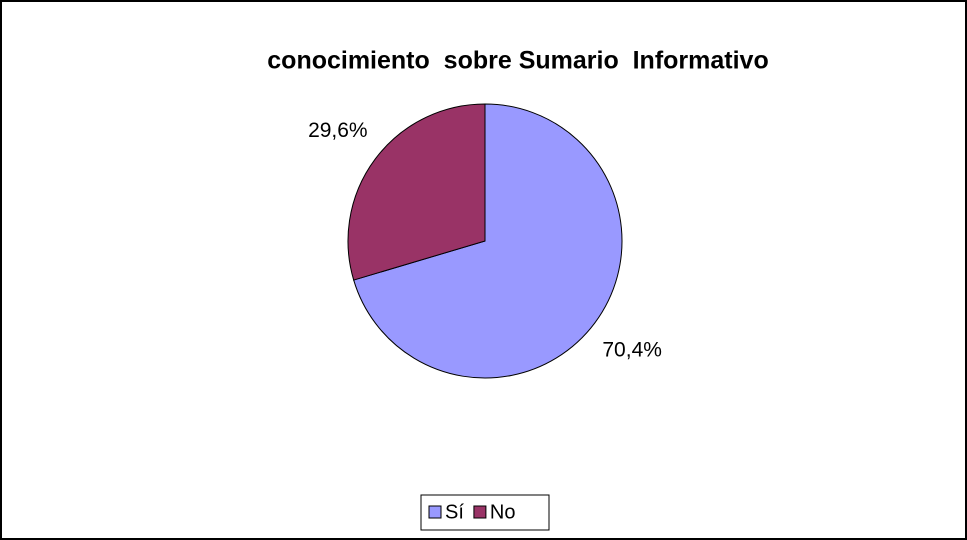  I want to click on legend-box, so click(485, 512).